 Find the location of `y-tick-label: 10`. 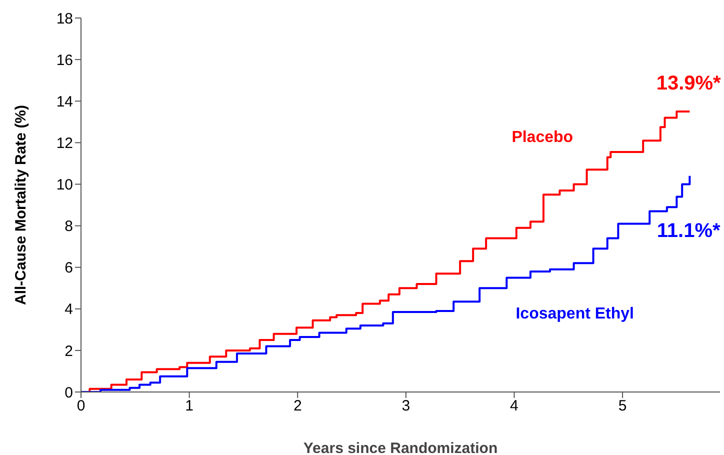

y-tick-label: 10 is located at coordinates (64, 185).